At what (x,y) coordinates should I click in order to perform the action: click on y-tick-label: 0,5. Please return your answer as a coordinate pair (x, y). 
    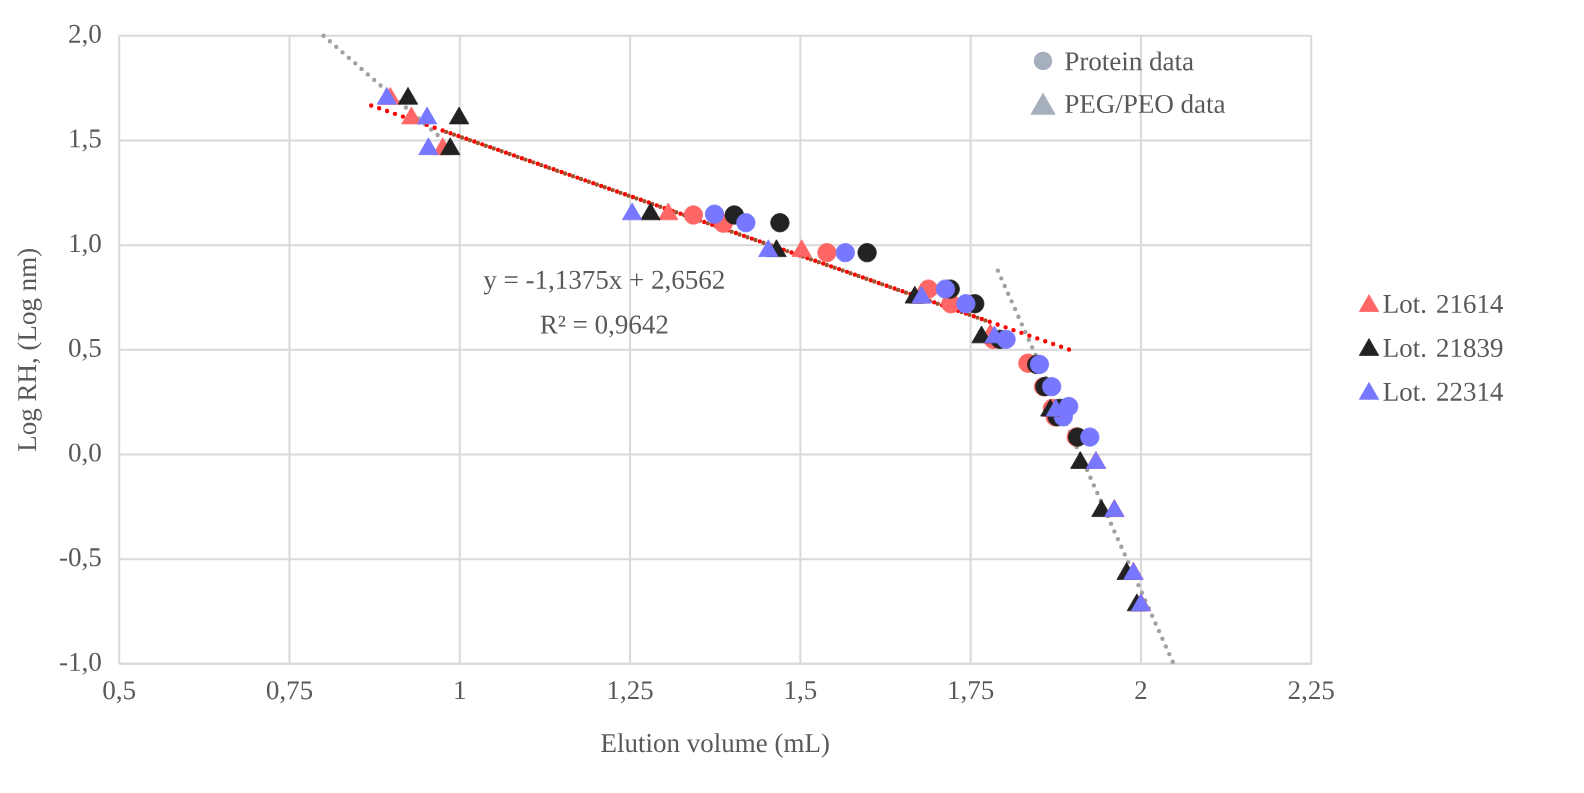
    Looking at the image, I should click on (85, 349).